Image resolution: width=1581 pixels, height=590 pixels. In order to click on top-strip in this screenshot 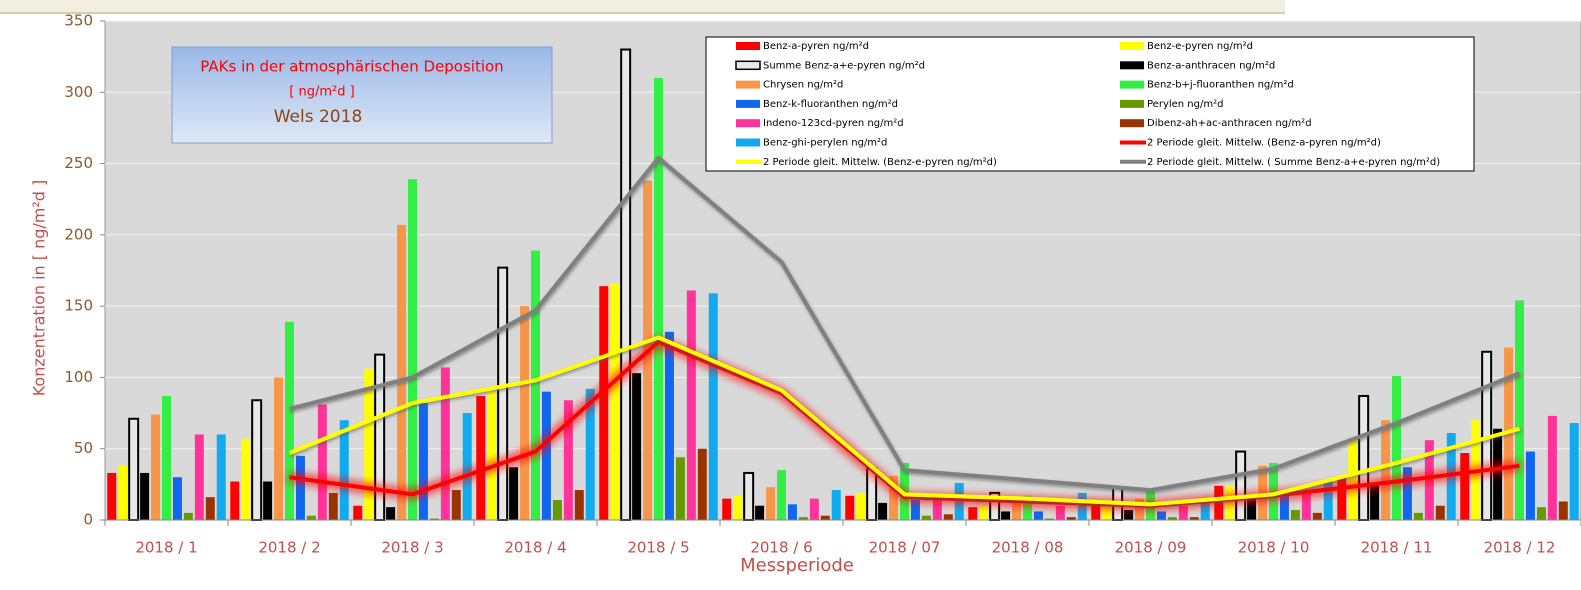, I will do `click(642, 6)`.